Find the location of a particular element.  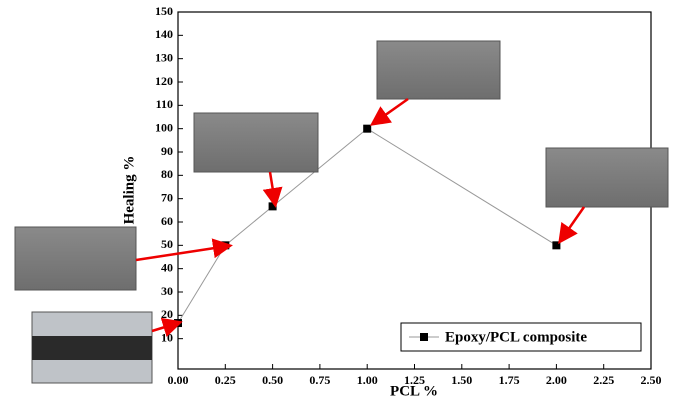

y-tick-label: 20 is located at coordinates (167, 314).